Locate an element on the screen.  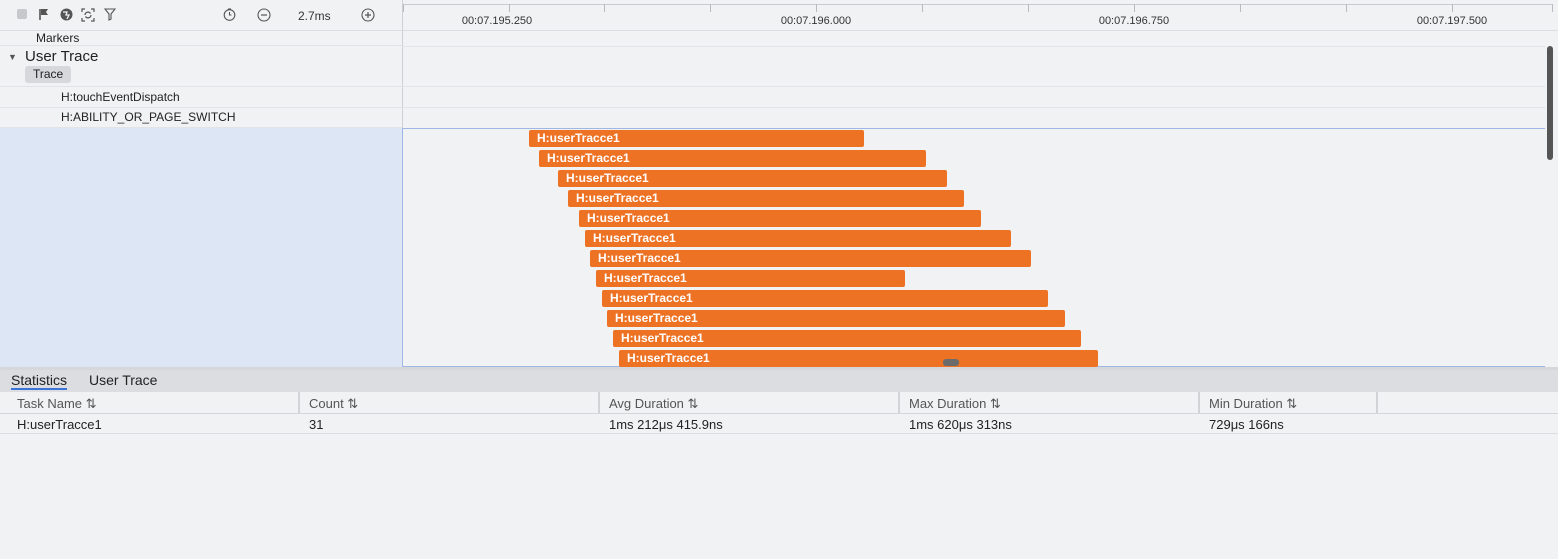
column-count: Count ⇅ is located at coordinates (334, 403).